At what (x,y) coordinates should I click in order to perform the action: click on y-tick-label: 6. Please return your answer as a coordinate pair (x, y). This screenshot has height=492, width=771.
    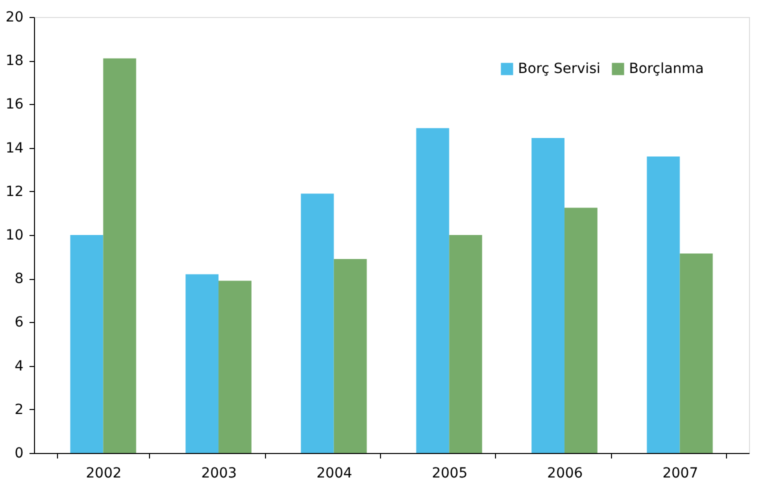
    Looking at the image, I should click on (19, 322).